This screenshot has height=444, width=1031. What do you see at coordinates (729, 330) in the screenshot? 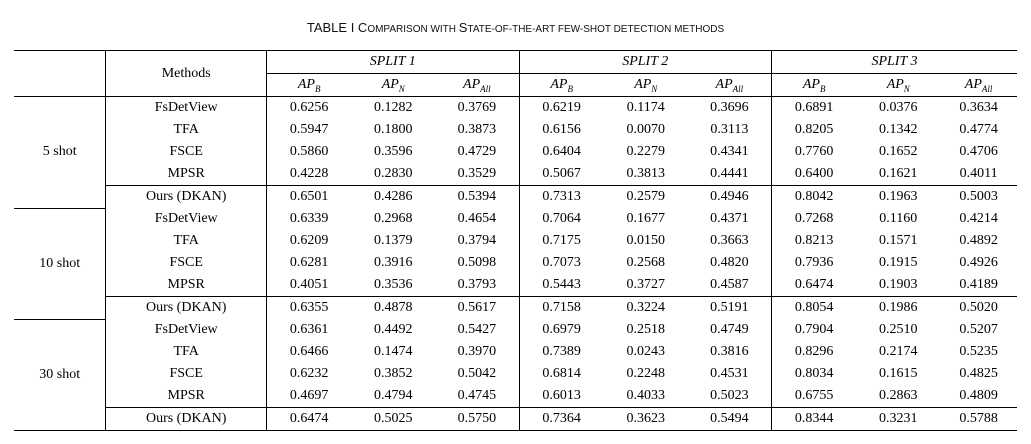
I see `value-cell: 0.4749` at bounding box center [729, 330].